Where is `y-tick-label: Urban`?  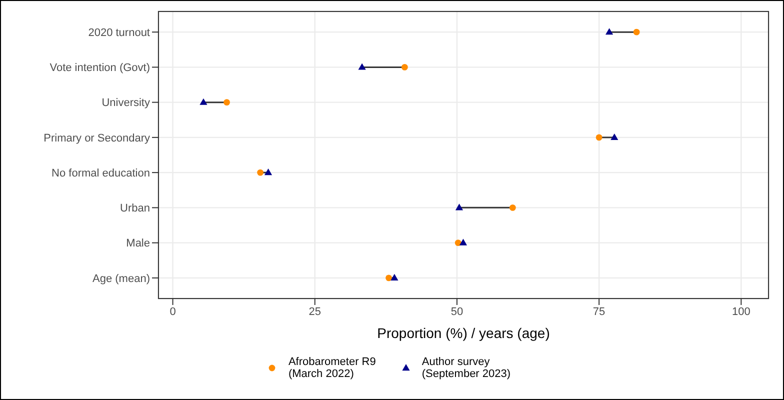
y-tick-label: Urban is located at coordinates (135, 208).